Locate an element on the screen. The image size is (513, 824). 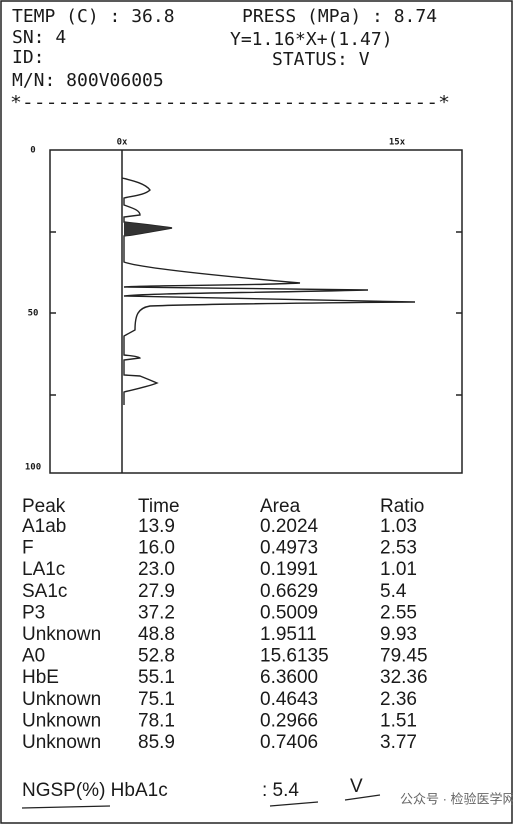
column-header: Peak is located at coordinates (44, 506).